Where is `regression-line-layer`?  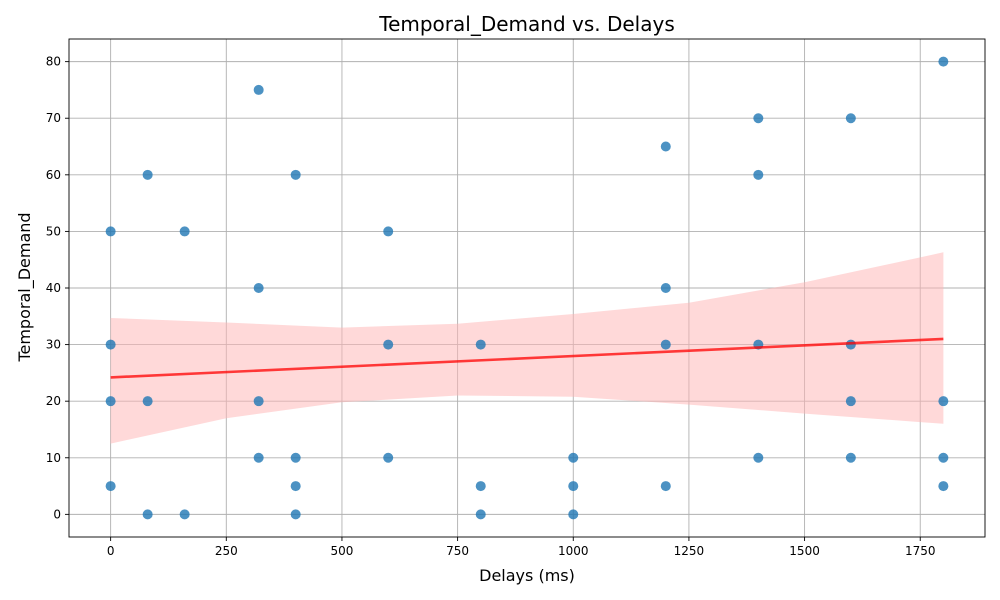 regression-line-layer is located at coordinates (527, 358).